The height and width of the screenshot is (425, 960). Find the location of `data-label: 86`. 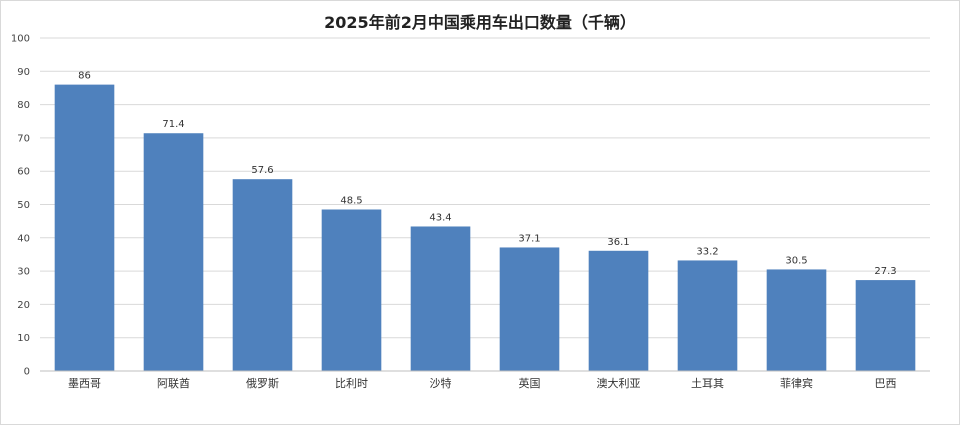

data-label: 86 is located at coordinates (84, 76).